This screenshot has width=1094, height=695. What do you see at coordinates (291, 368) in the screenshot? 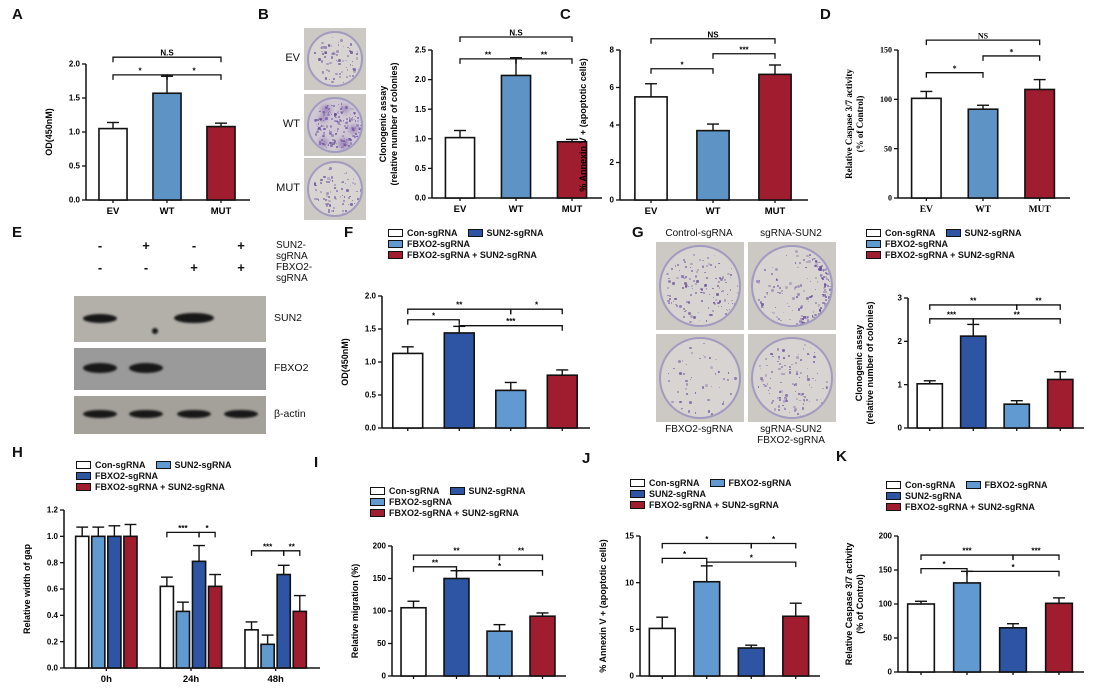
I see `blot-protein-label: FBXO2` at bounding box center [291, 368].